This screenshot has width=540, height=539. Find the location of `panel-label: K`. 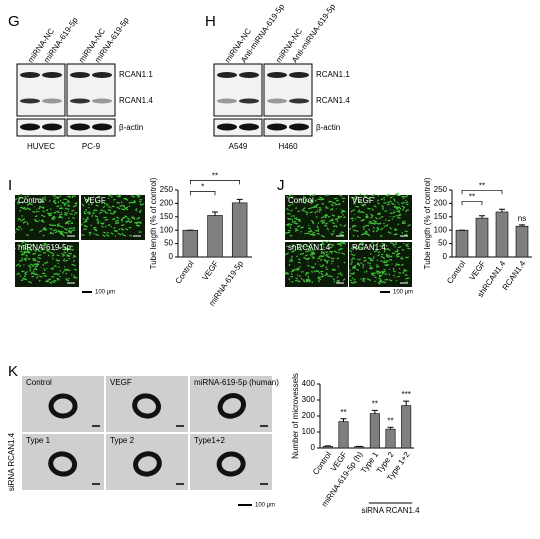

panel-label: K is located at coordinates (13, 371).